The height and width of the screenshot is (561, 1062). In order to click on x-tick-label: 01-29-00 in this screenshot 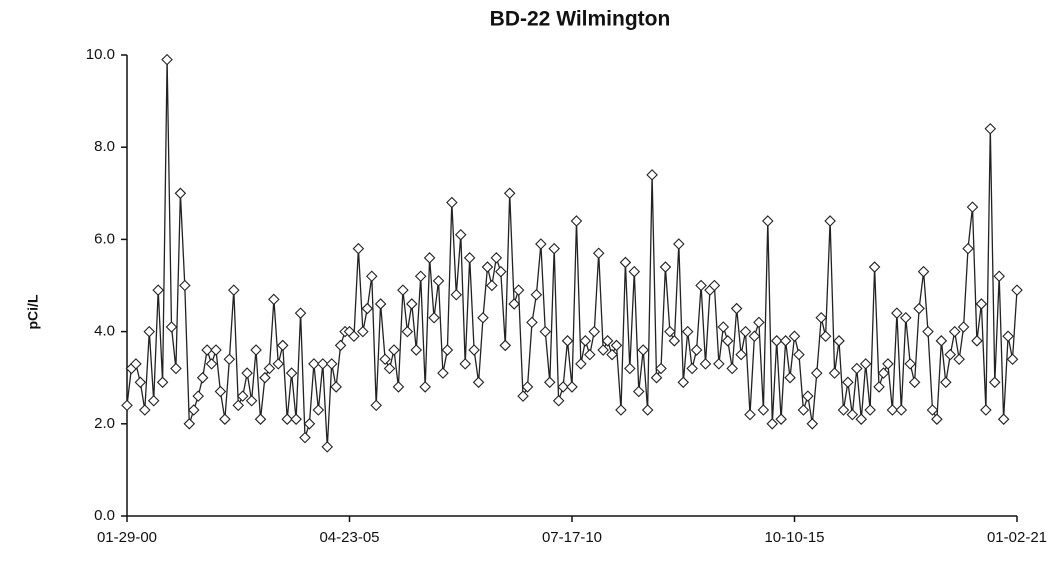, I will do `click(127, 537)`.